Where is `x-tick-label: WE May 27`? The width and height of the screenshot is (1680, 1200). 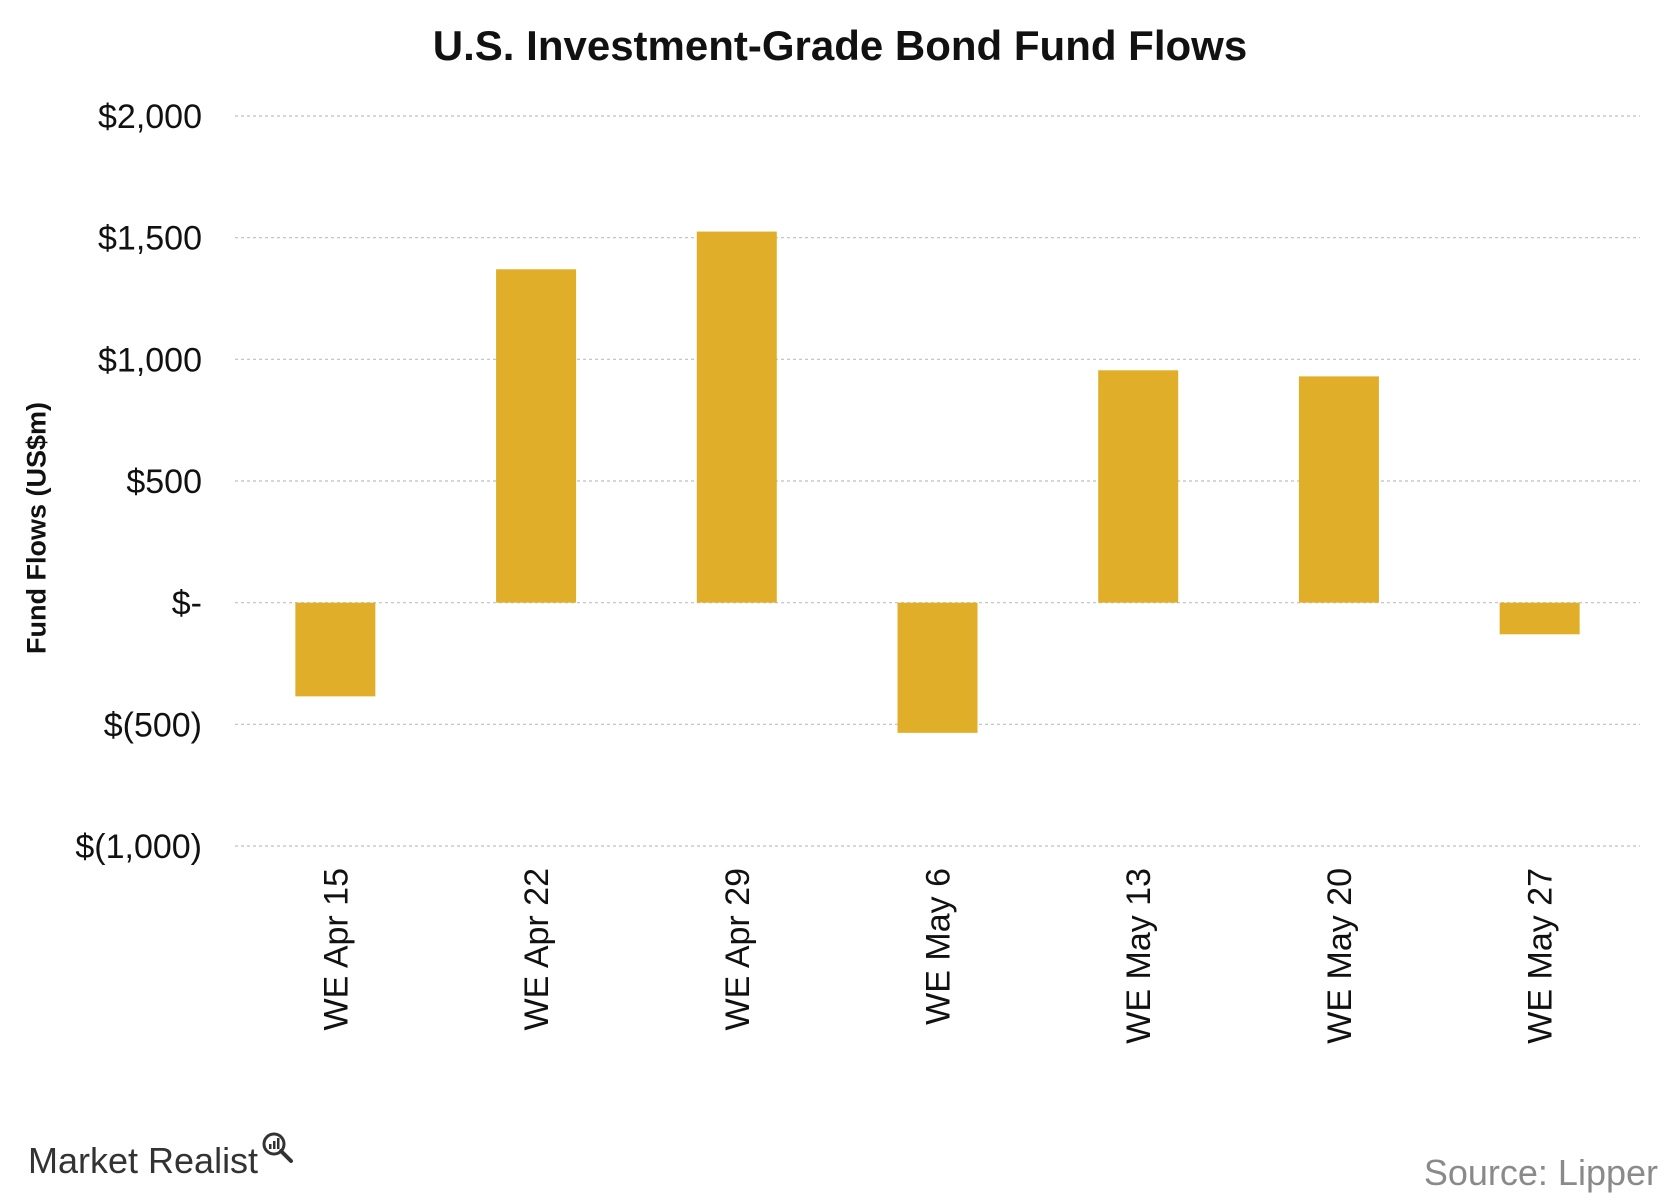 x-tick-label: WE May 27 is located at coordinates (1541, 956).